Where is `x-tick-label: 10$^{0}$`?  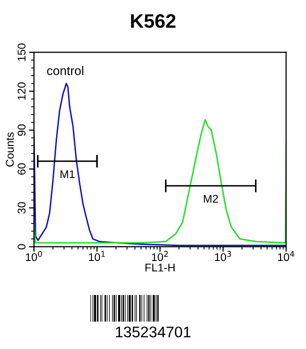
x-tick-label: 10$^{0}$ is located at coordinates (34, 256).